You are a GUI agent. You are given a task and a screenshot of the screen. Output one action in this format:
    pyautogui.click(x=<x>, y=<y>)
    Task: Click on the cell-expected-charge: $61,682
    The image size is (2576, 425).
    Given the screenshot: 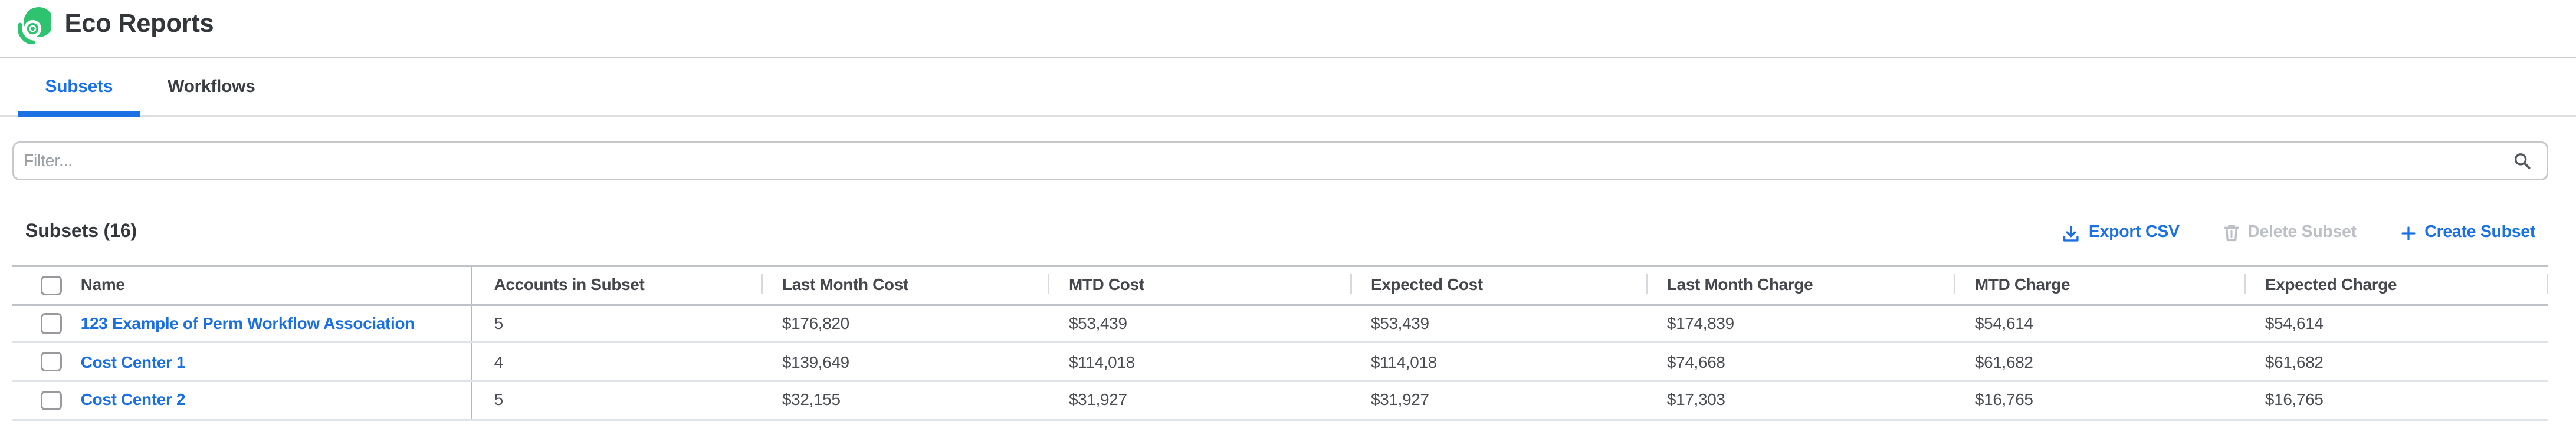 What is the action you would take?
    pyautogui.click(x=2395, y=362)
    